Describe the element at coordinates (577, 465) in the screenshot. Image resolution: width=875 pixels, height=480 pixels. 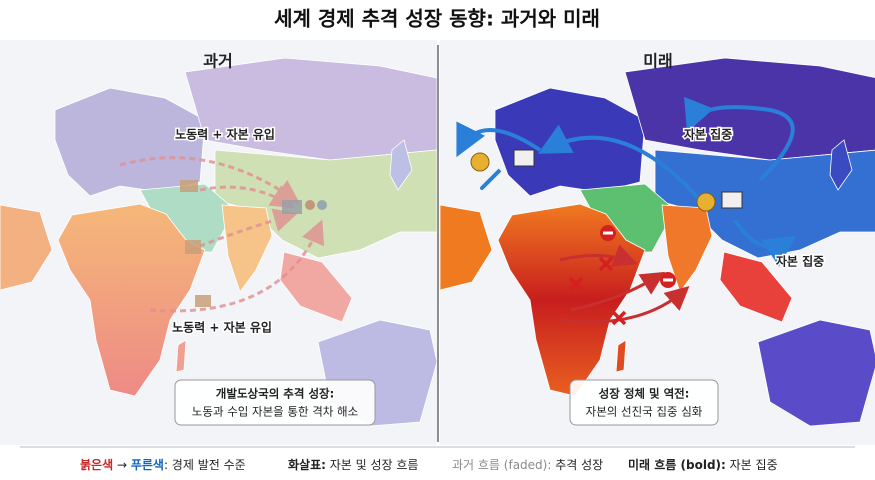
I see `legend-part: 추격 성장` at that location.